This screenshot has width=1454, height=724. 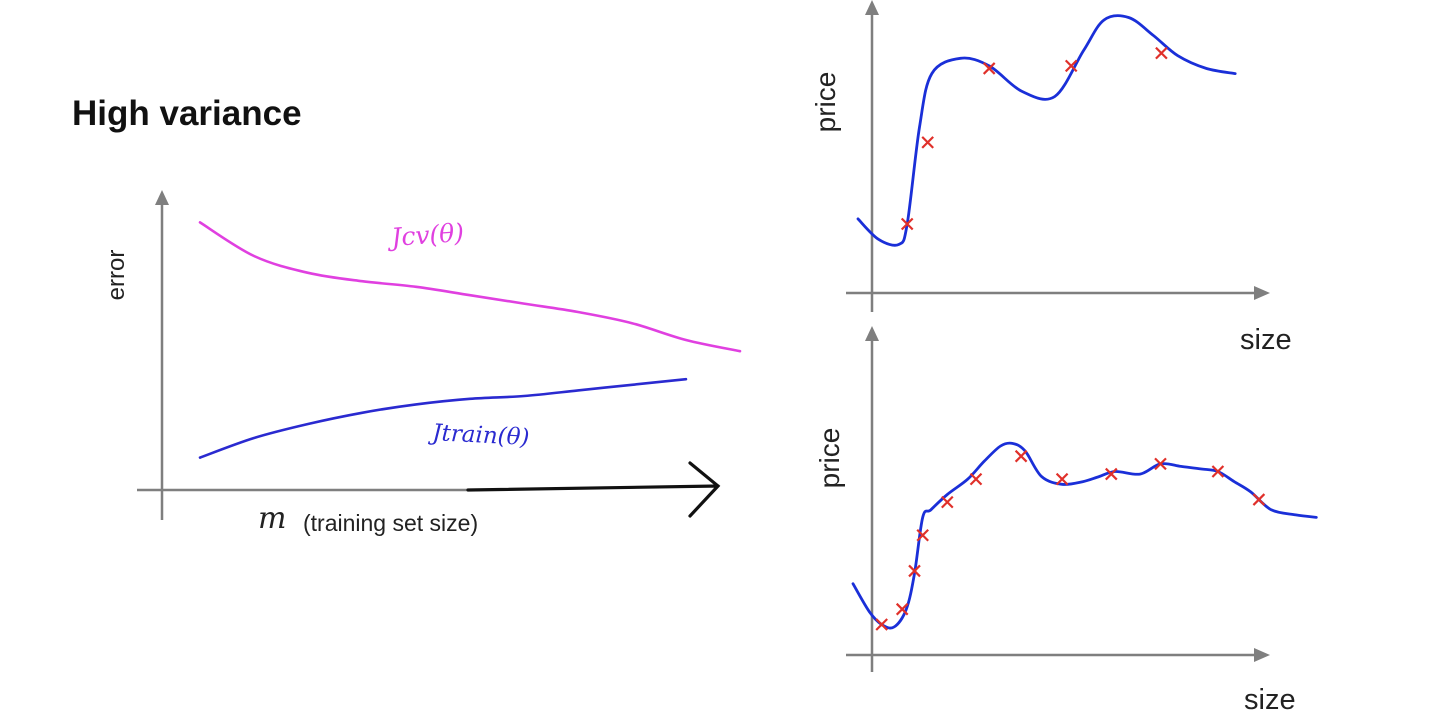 I want to click on jcv-curve, so click(x=470, y=287).